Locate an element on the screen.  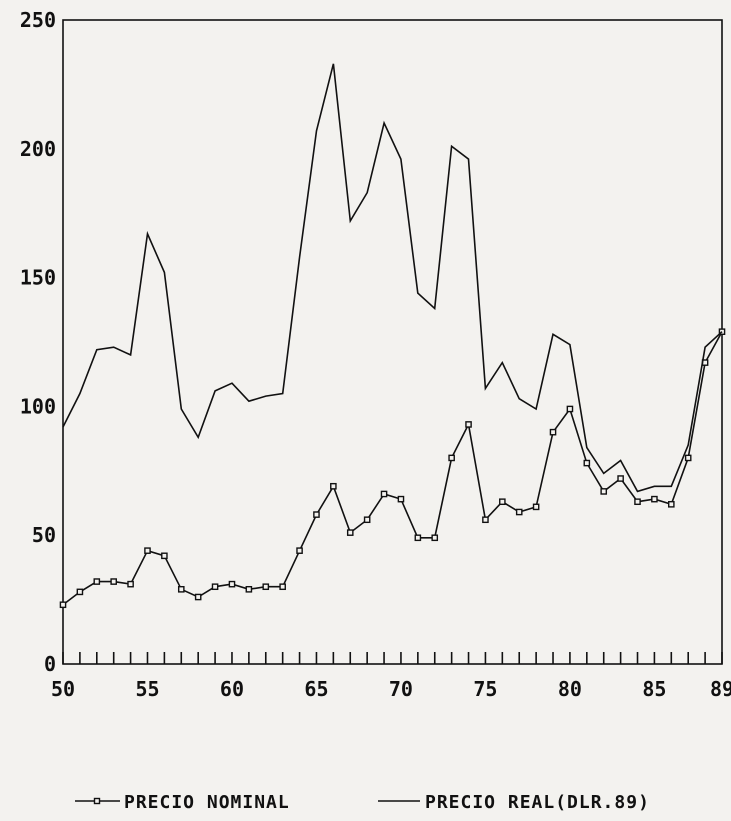
y-tick-label: 100 is located at coordinates (38, 406).